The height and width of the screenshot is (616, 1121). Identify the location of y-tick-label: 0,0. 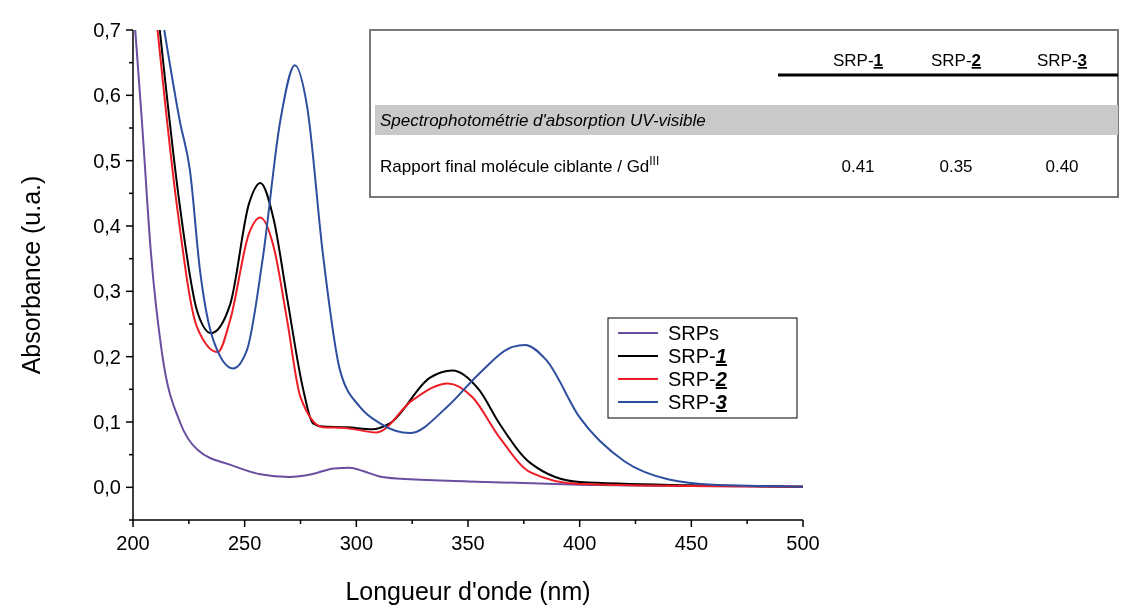
(107, 487).